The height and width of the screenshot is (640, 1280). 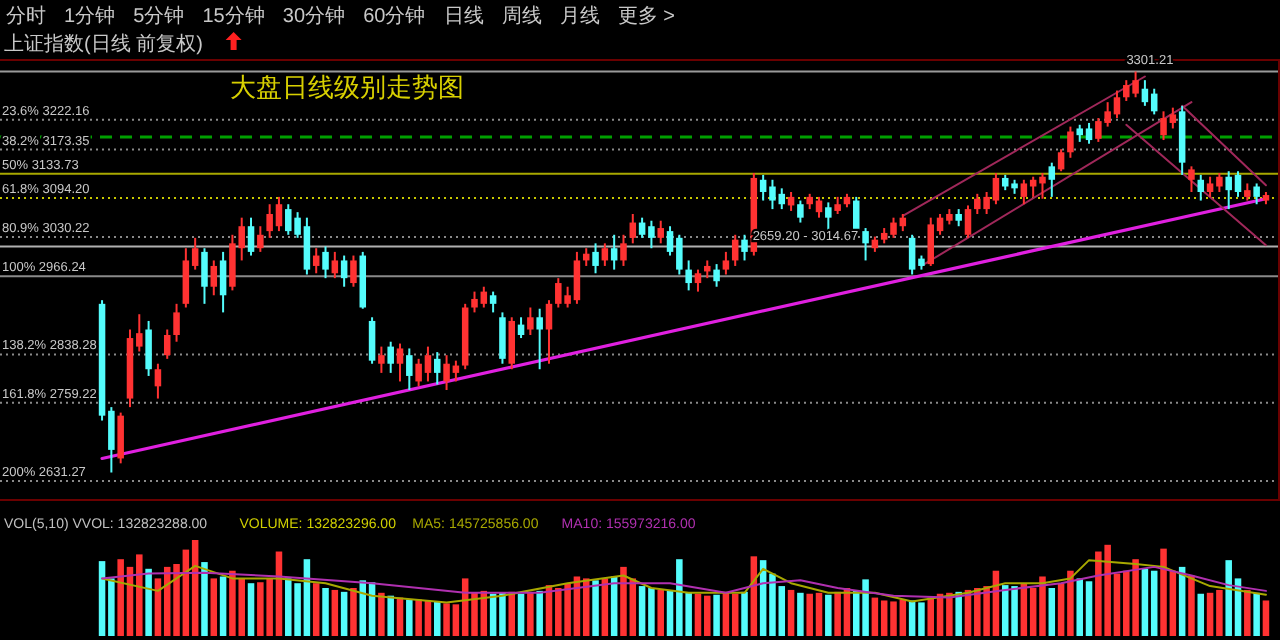 What do you see at coordinates (646, 16) in the screenshot?
I see `text: 更多 >` at bounding box center [646, 16].